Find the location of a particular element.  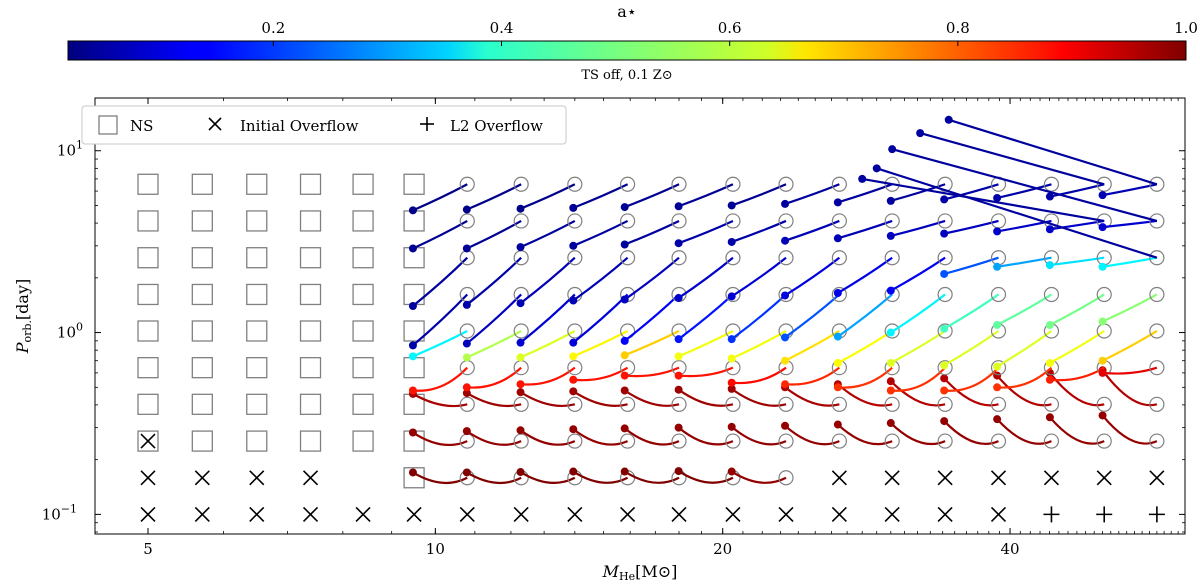

x-tick-label: 20 is located at coordinates (722, 549).